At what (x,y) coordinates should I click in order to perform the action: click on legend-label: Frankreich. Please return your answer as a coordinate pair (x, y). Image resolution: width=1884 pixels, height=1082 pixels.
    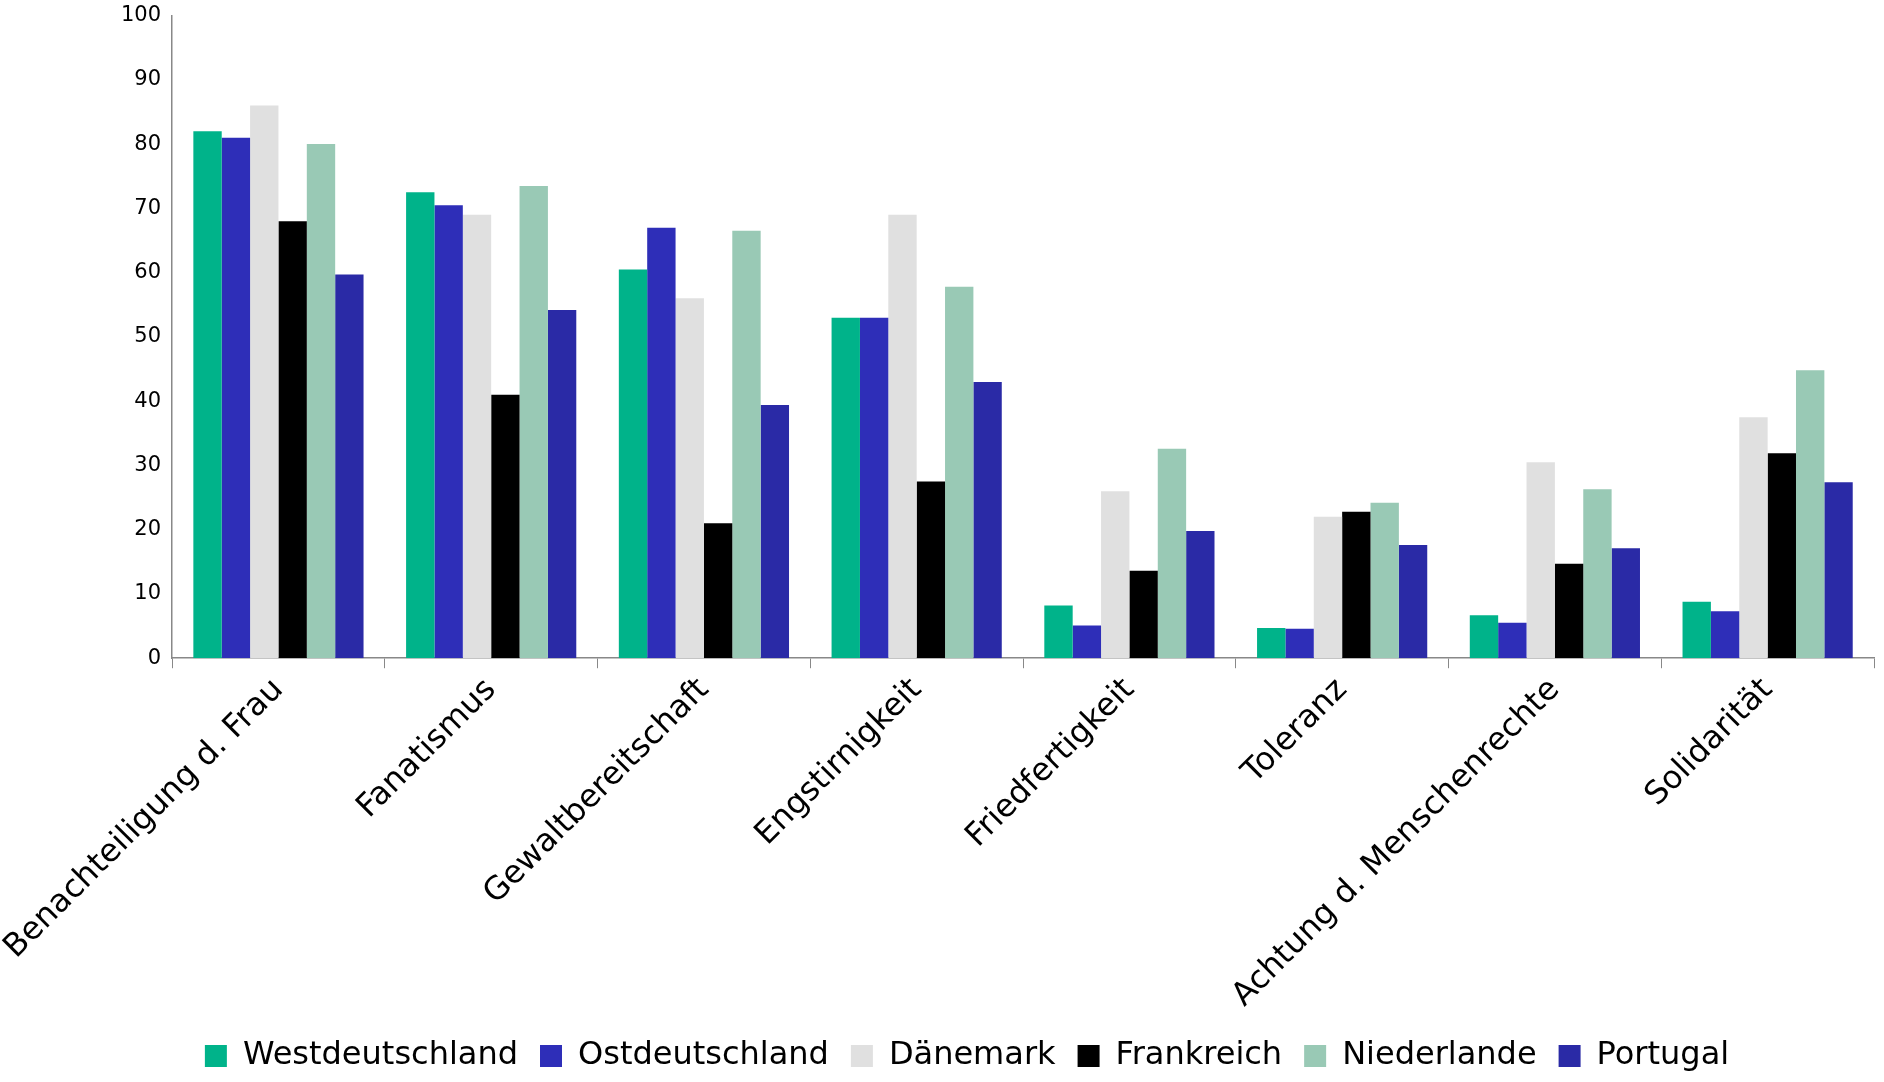
    Looking at the image, I should click on (1199, 1053).